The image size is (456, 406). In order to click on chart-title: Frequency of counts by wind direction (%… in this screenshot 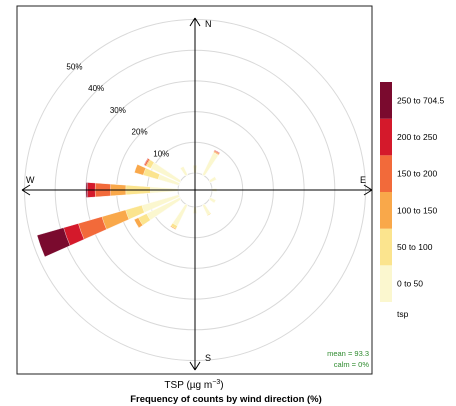, I will do `click(226, 399)`.